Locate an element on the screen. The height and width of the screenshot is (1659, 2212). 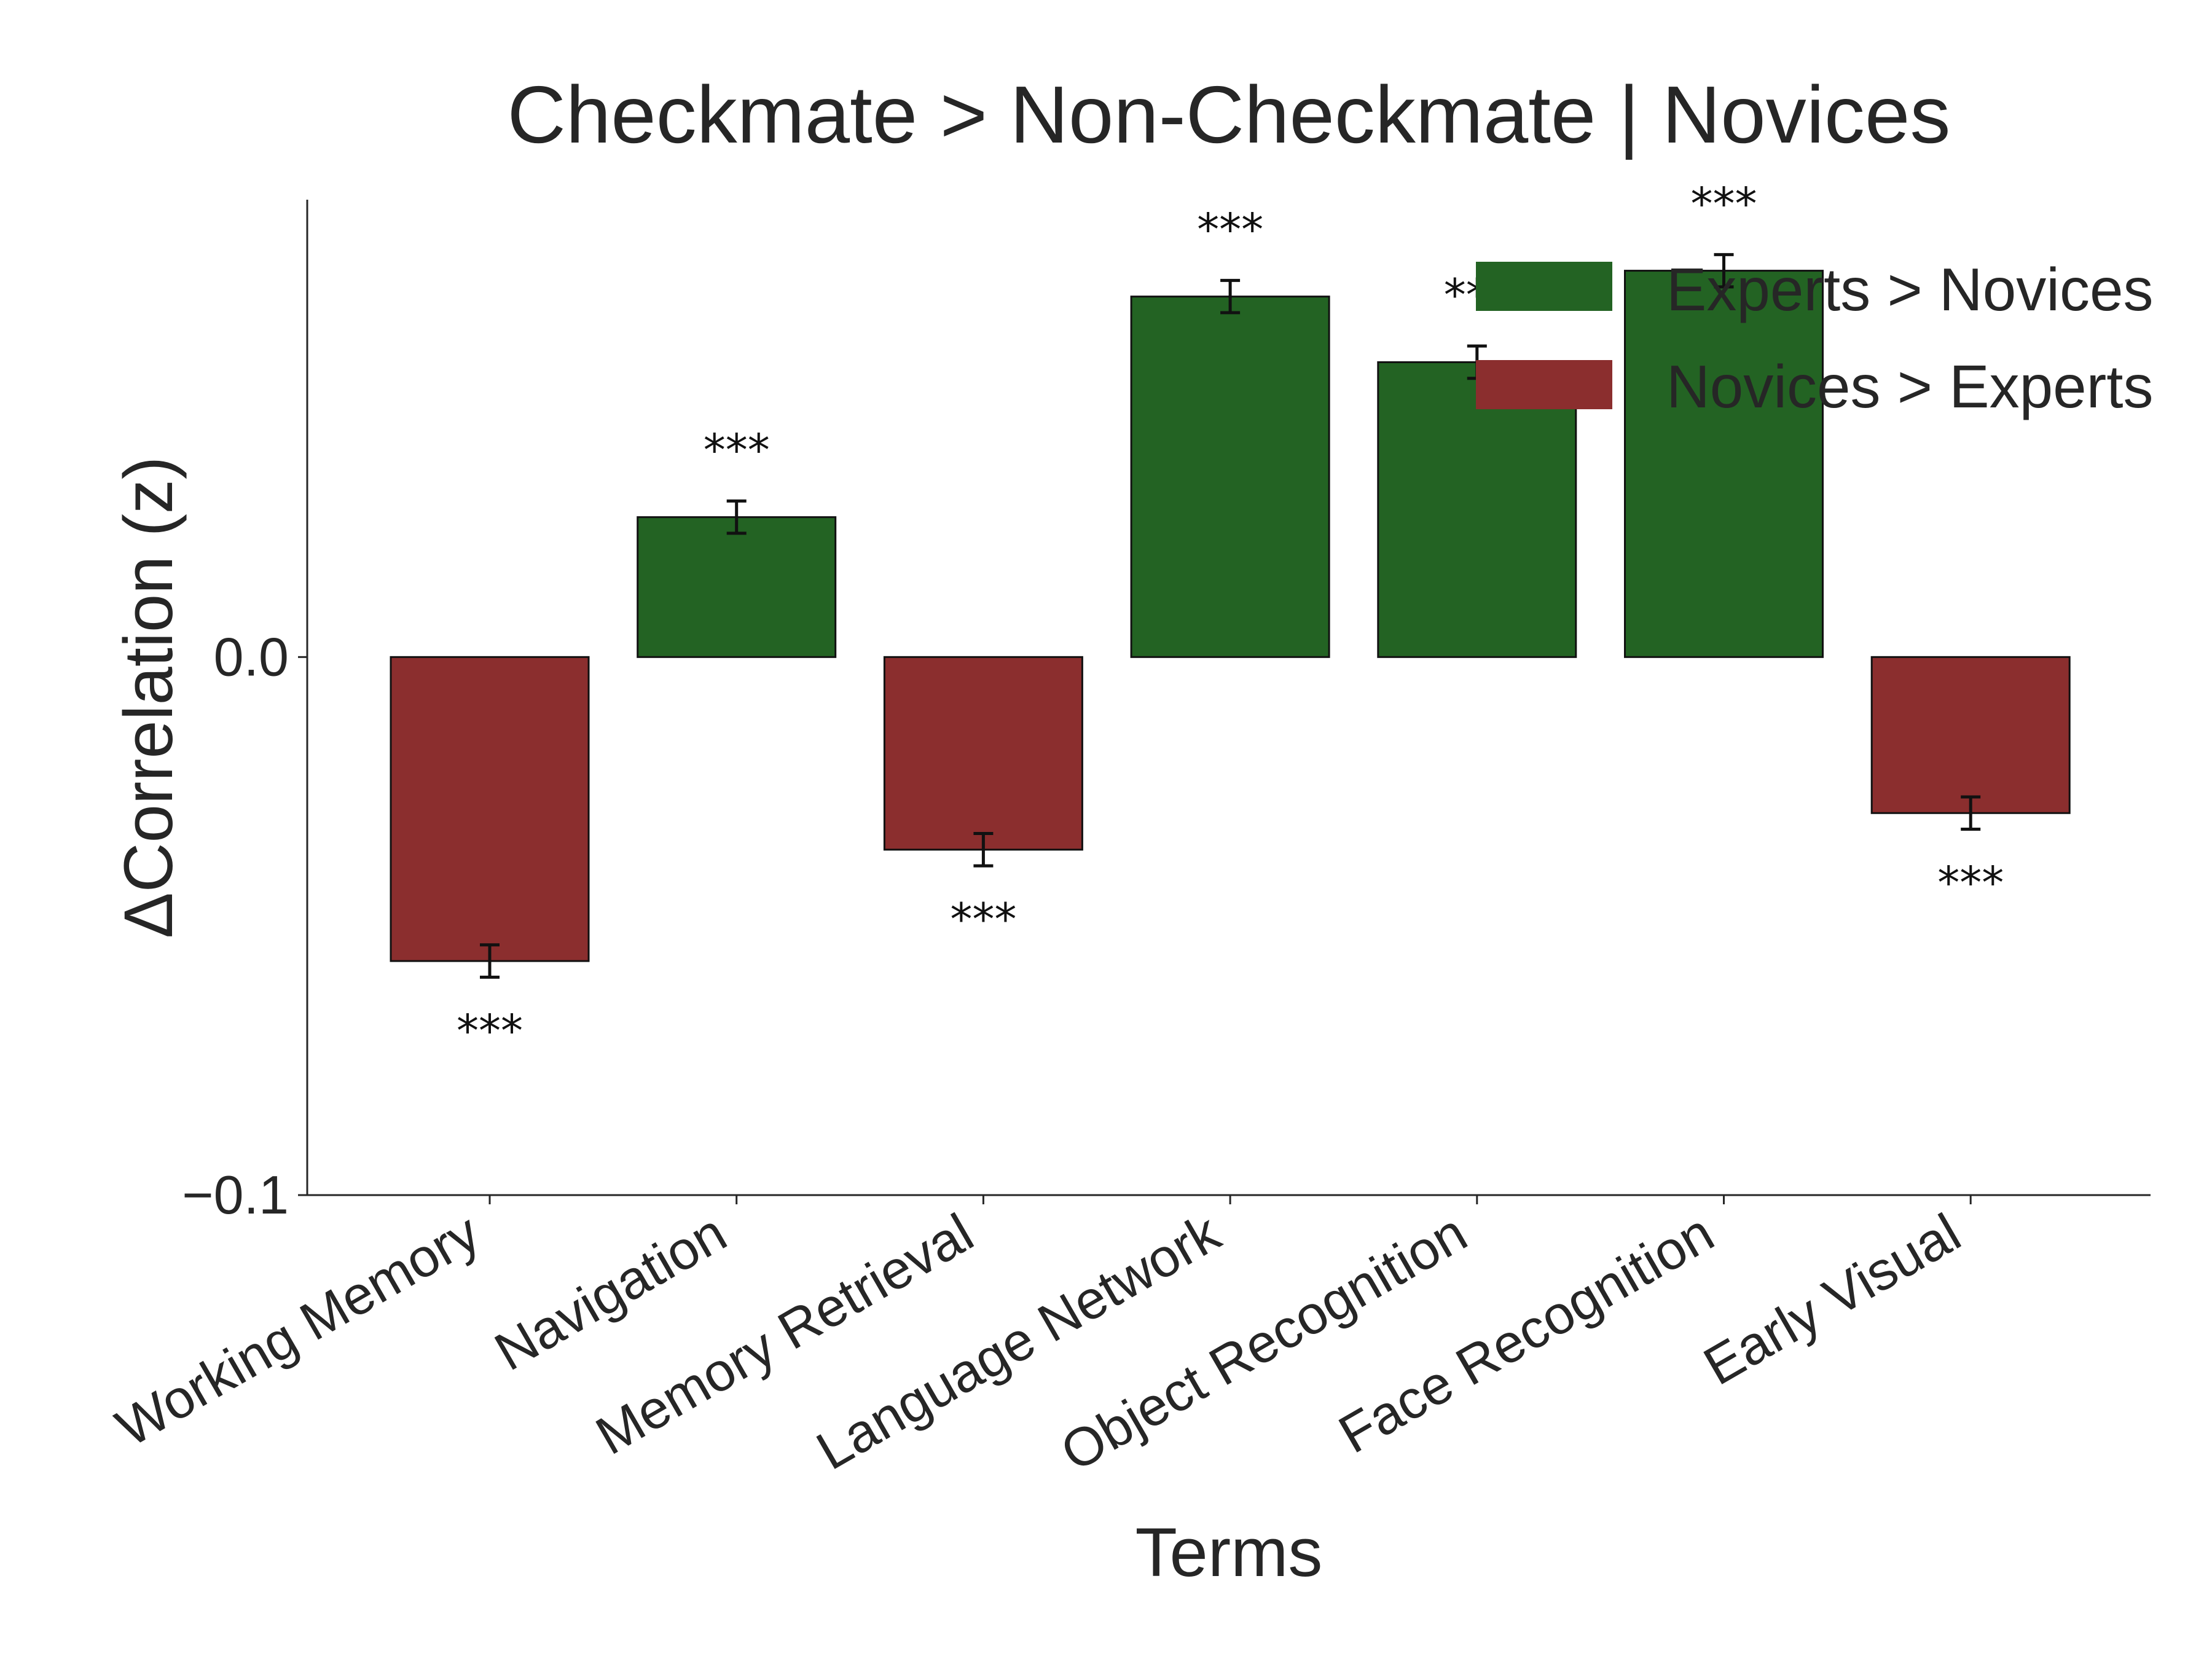
x-tick-label-6: Early Visual is located at coordinates (1831, 1299).